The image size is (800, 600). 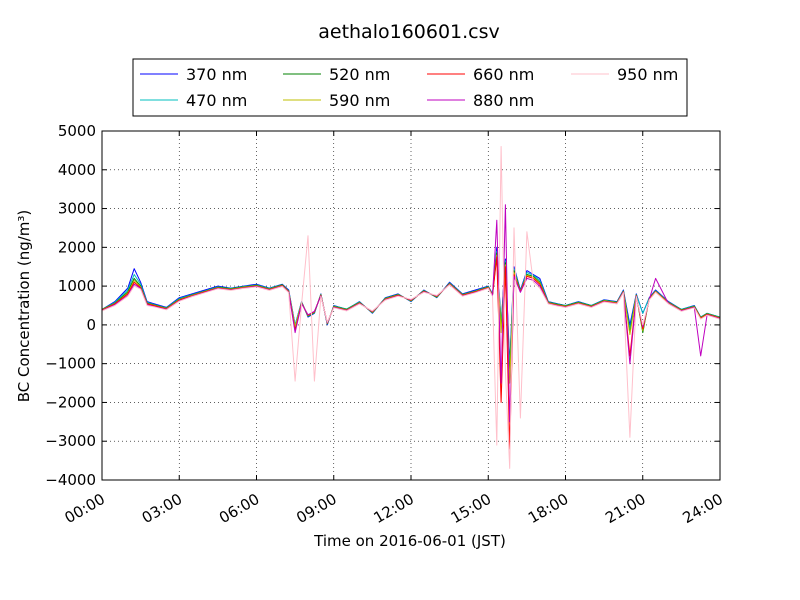 What do you see at coordinates (216, 100) in the screenshot?
I see `legend-label: 470 nm` at bounding box center [216, 100].